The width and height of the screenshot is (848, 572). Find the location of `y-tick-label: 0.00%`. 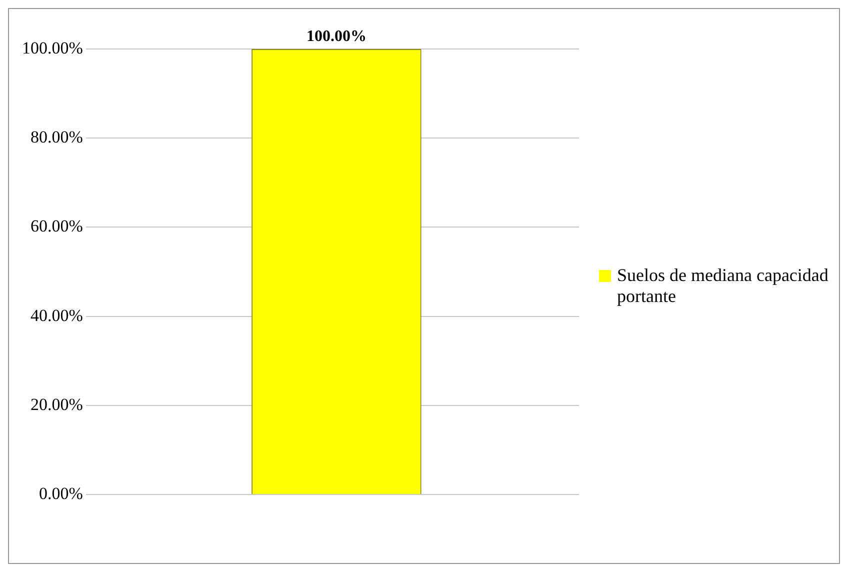

y-tick-label: 0.00% is located at coordinates (60, 494).